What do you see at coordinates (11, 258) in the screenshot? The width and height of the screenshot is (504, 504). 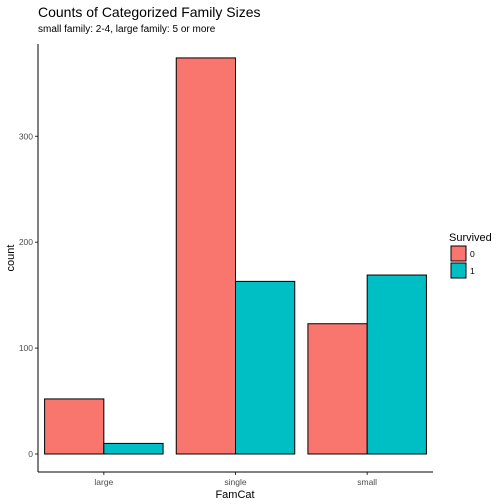 I see `y-axis-title: count` at bounding box center [11, 258].